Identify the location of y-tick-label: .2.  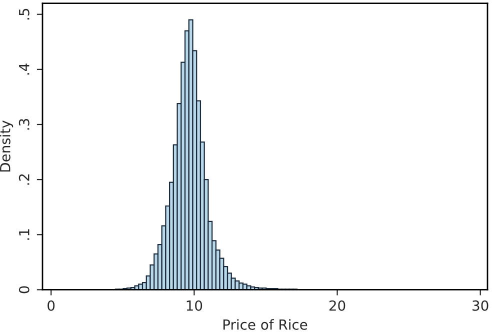
(24, 179).